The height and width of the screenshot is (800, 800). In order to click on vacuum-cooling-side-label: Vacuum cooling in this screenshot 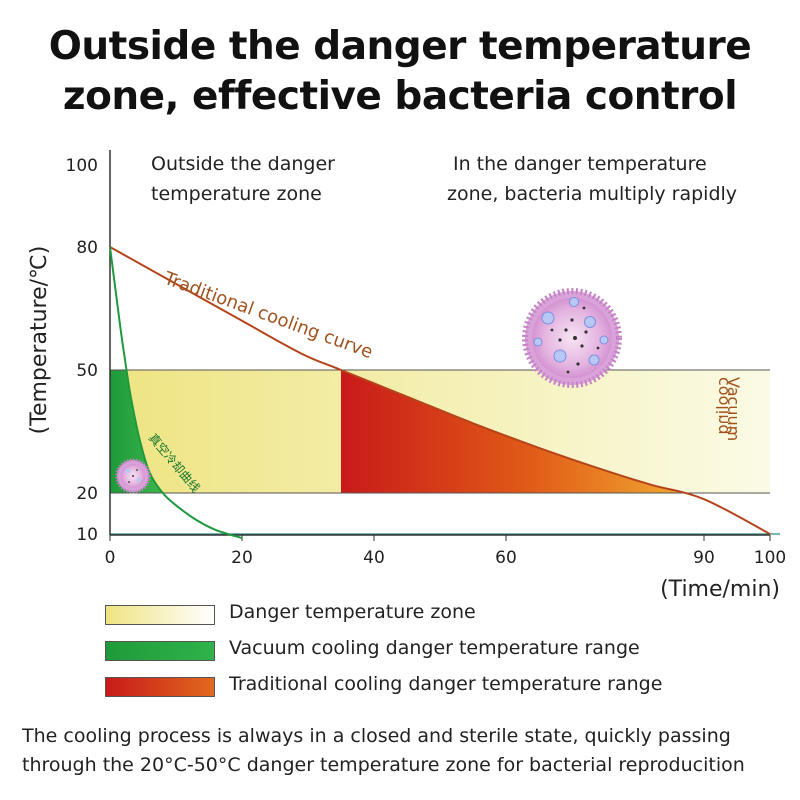, I will do `click(728, 409)`.